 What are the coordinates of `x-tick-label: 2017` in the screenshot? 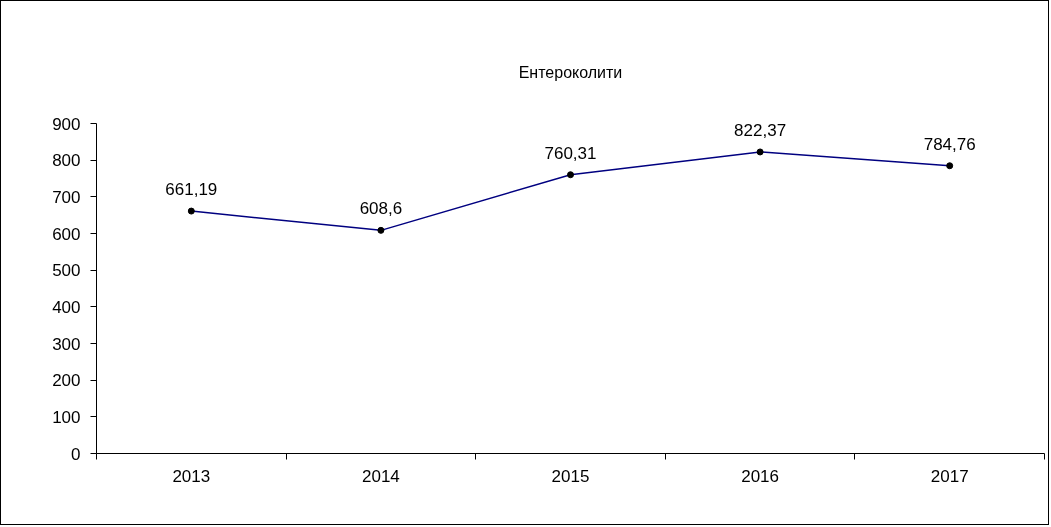 It's located at (949, 476).